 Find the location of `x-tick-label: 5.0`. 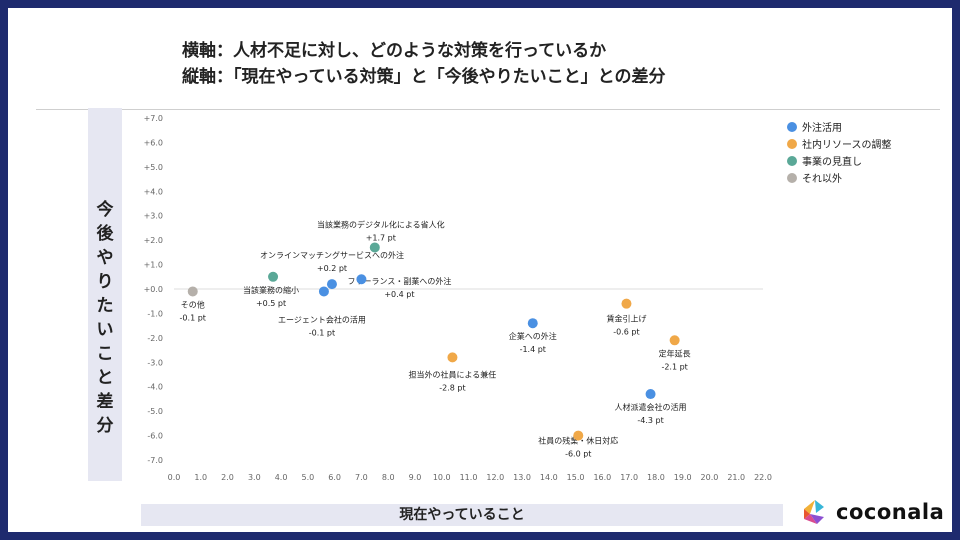

x-tick-label: 5.0 is located at coordinates (307, 477).